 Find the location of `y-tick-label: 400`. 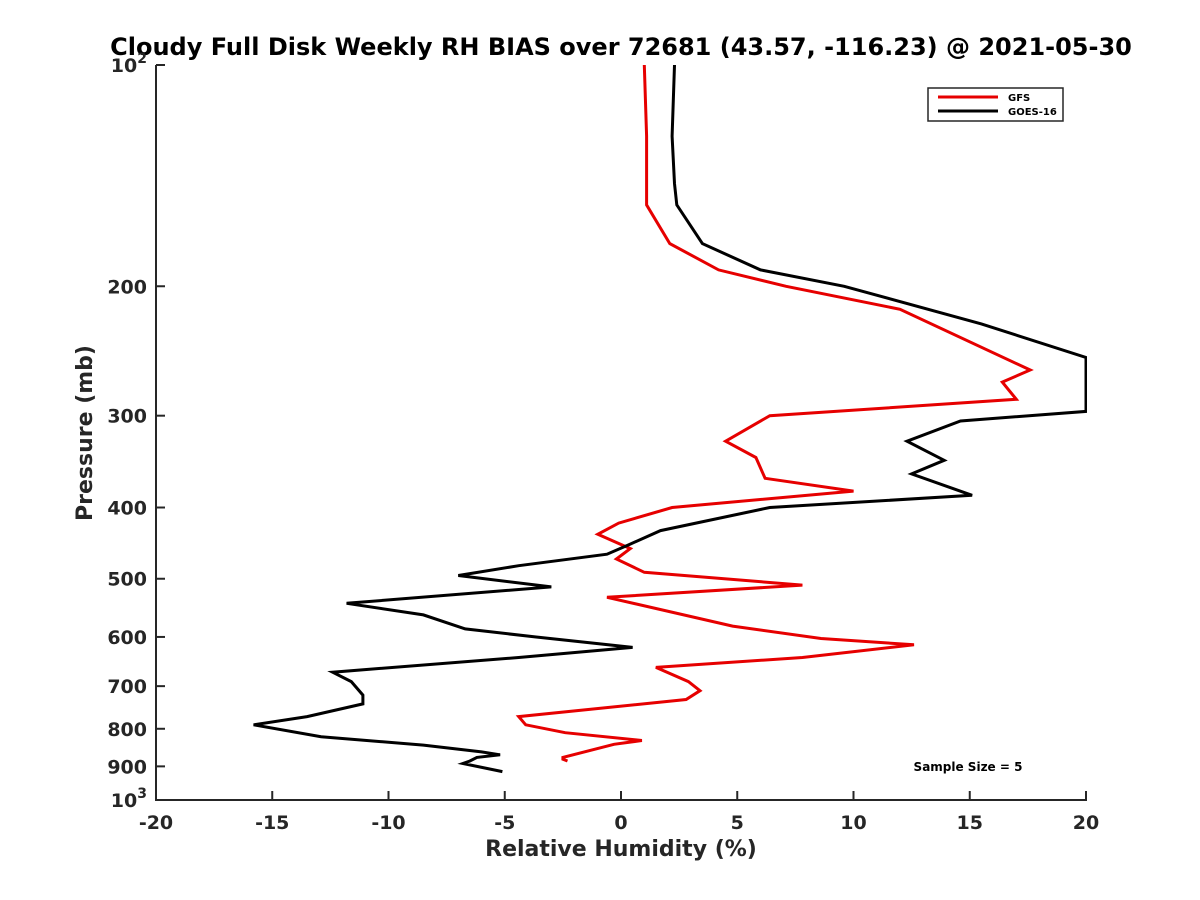

y-tick-label: 400 is located at coordinates (127, 509).